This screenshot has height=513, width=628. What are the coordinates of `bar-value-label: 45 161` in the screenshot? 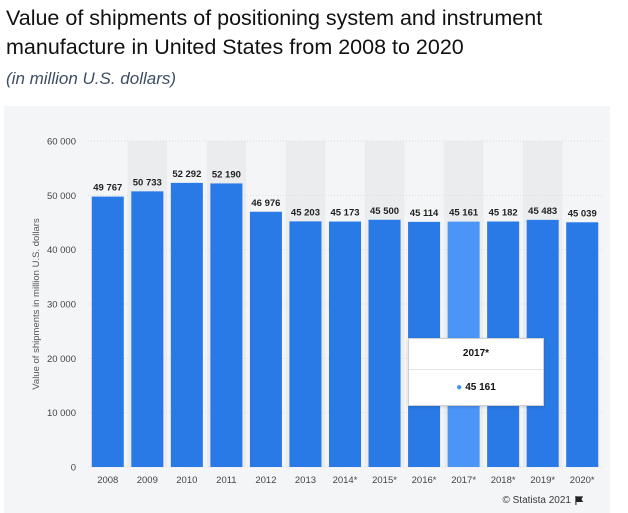 It's located at (464, 213).